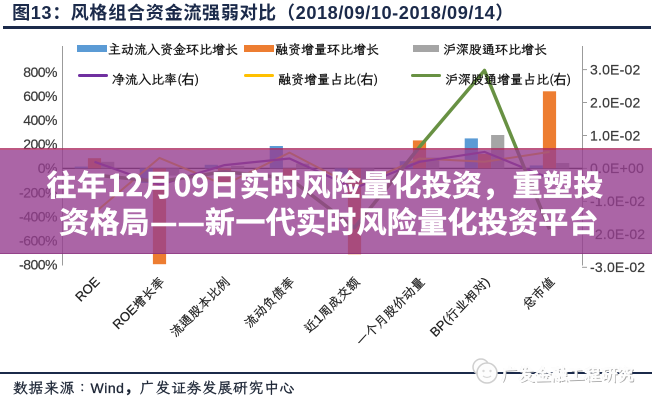 The width and height of the screenshot is (652, 400). Describe the element at coordinates (615, 135) in the screenshot. I see `svg-text: 1.0E-02` at that location.